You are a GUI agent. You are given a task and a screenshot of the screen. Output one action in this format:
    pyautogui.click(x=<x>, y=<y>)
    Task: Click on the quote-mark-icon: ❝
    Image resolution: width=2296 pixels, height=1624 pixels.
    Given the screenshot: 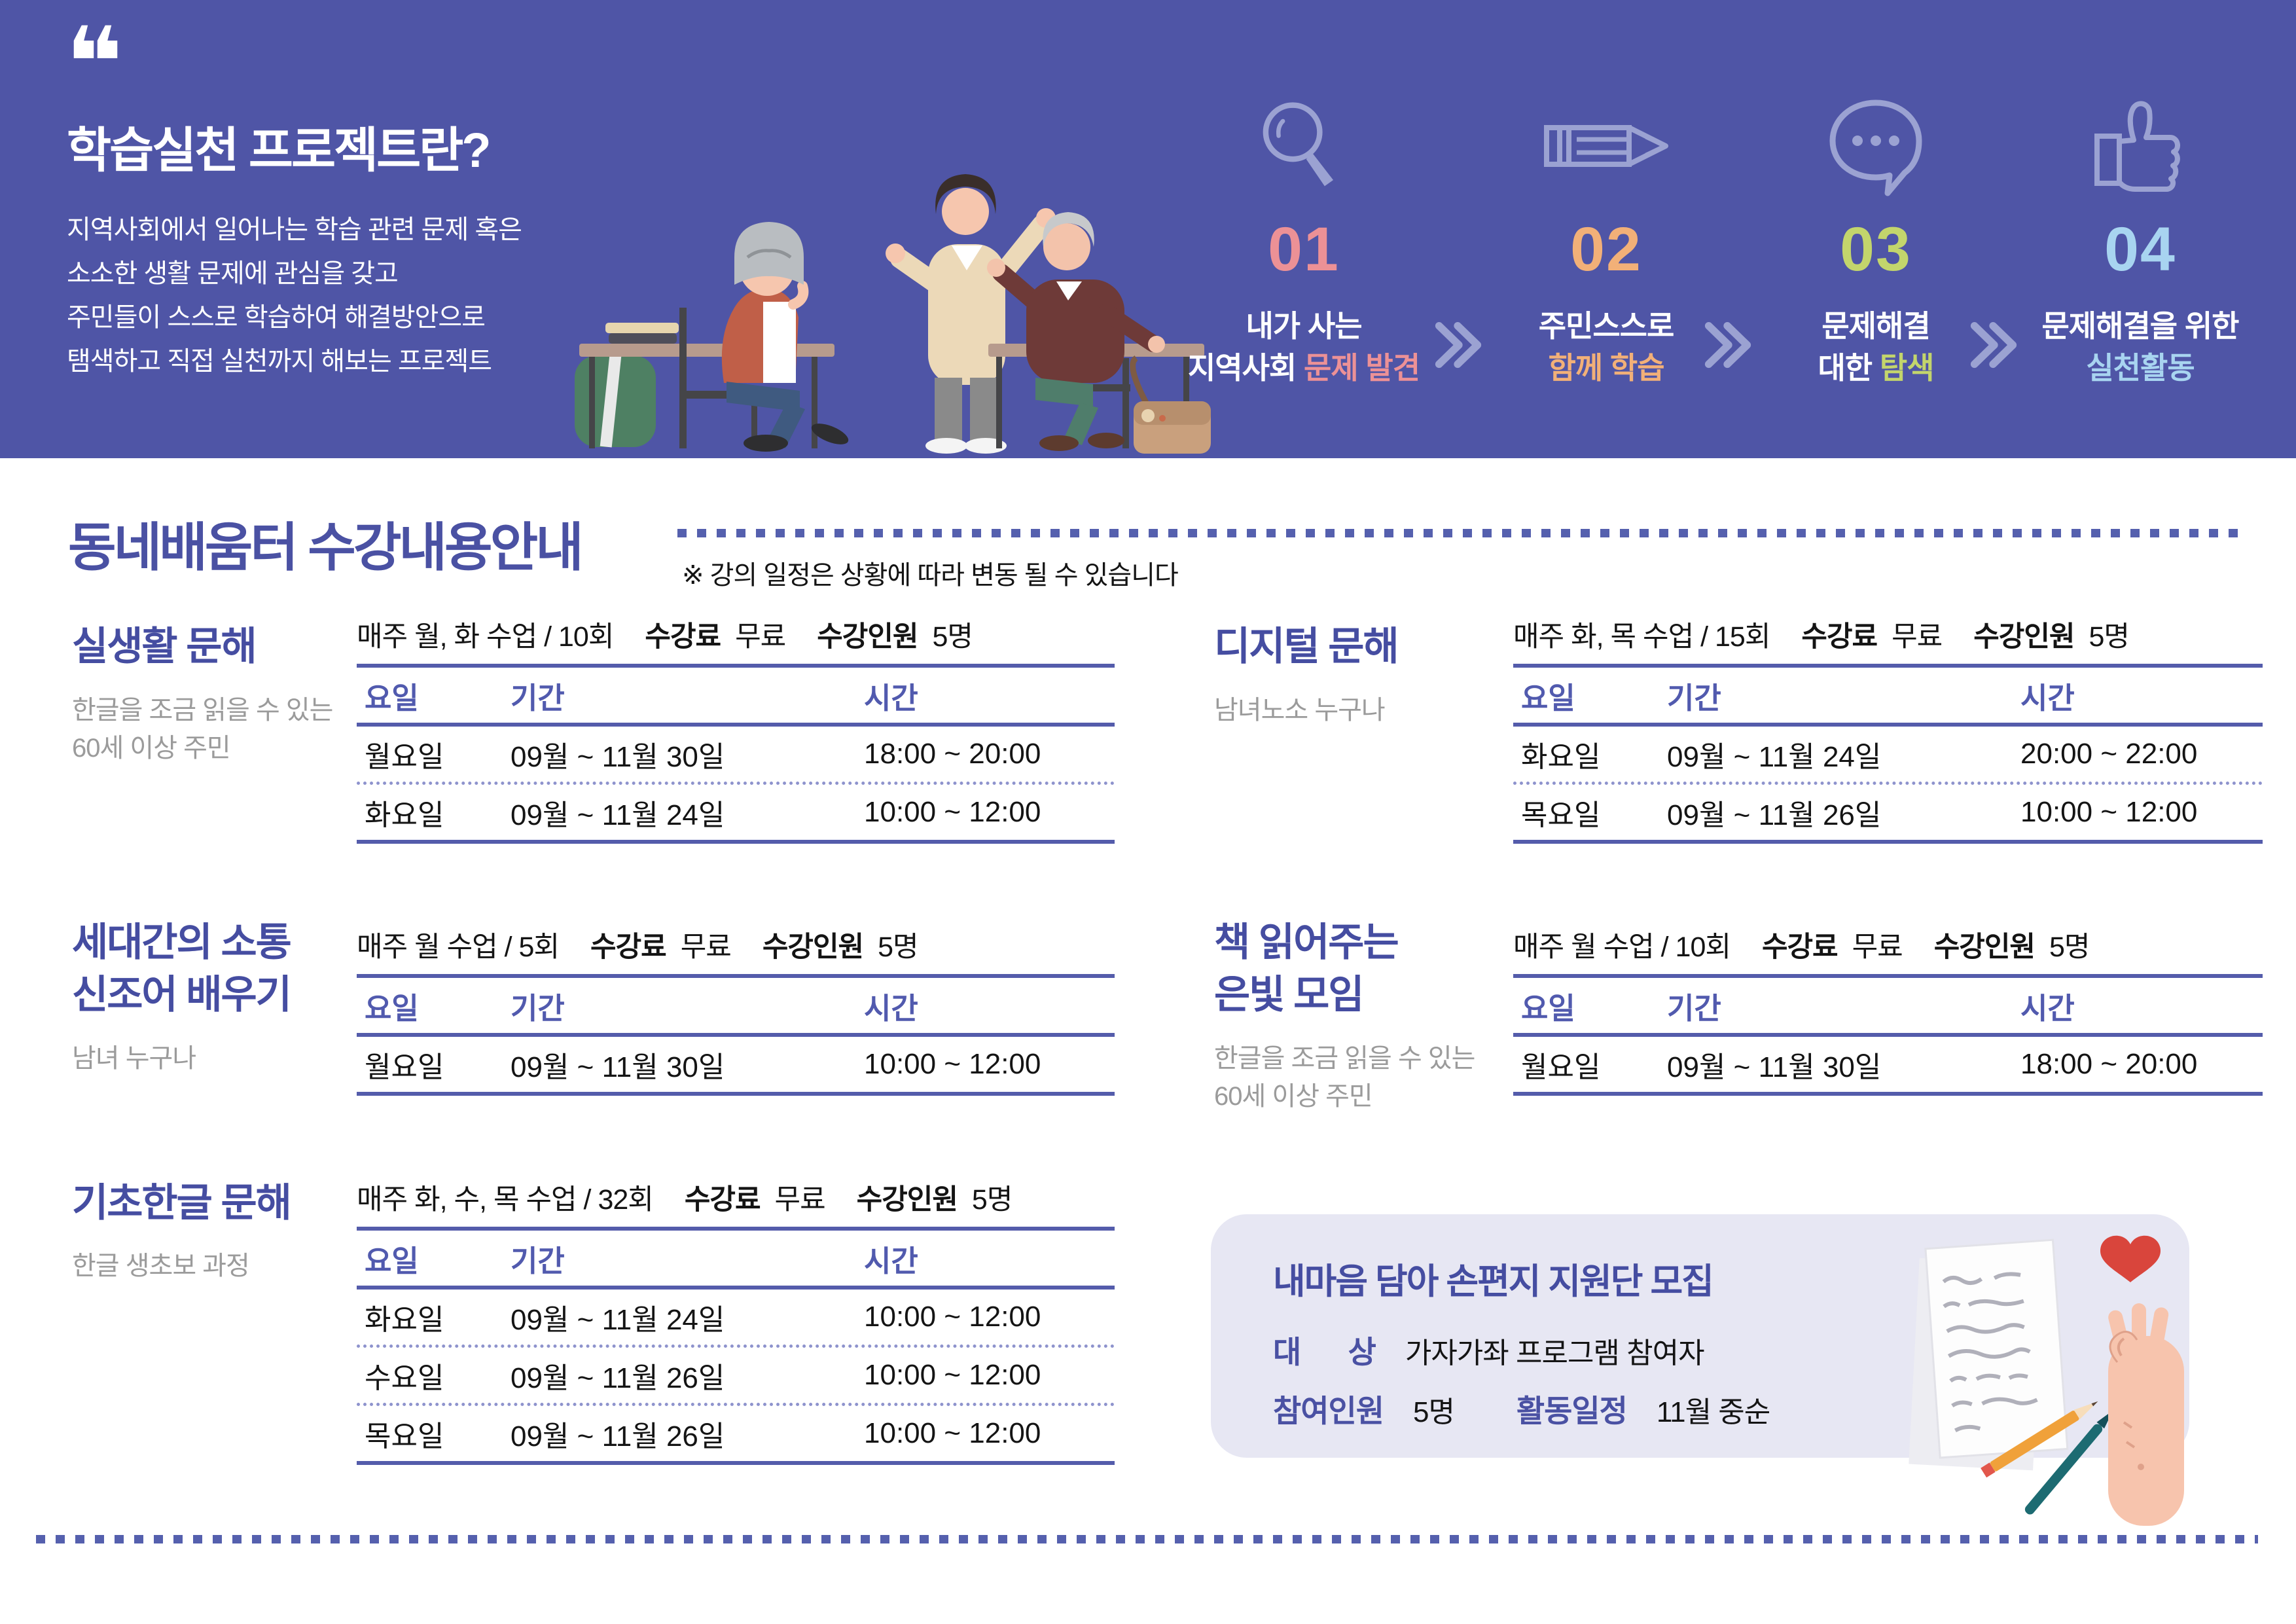 What is the action you would take?
    pyautogui.click(x=94, y=63)
    